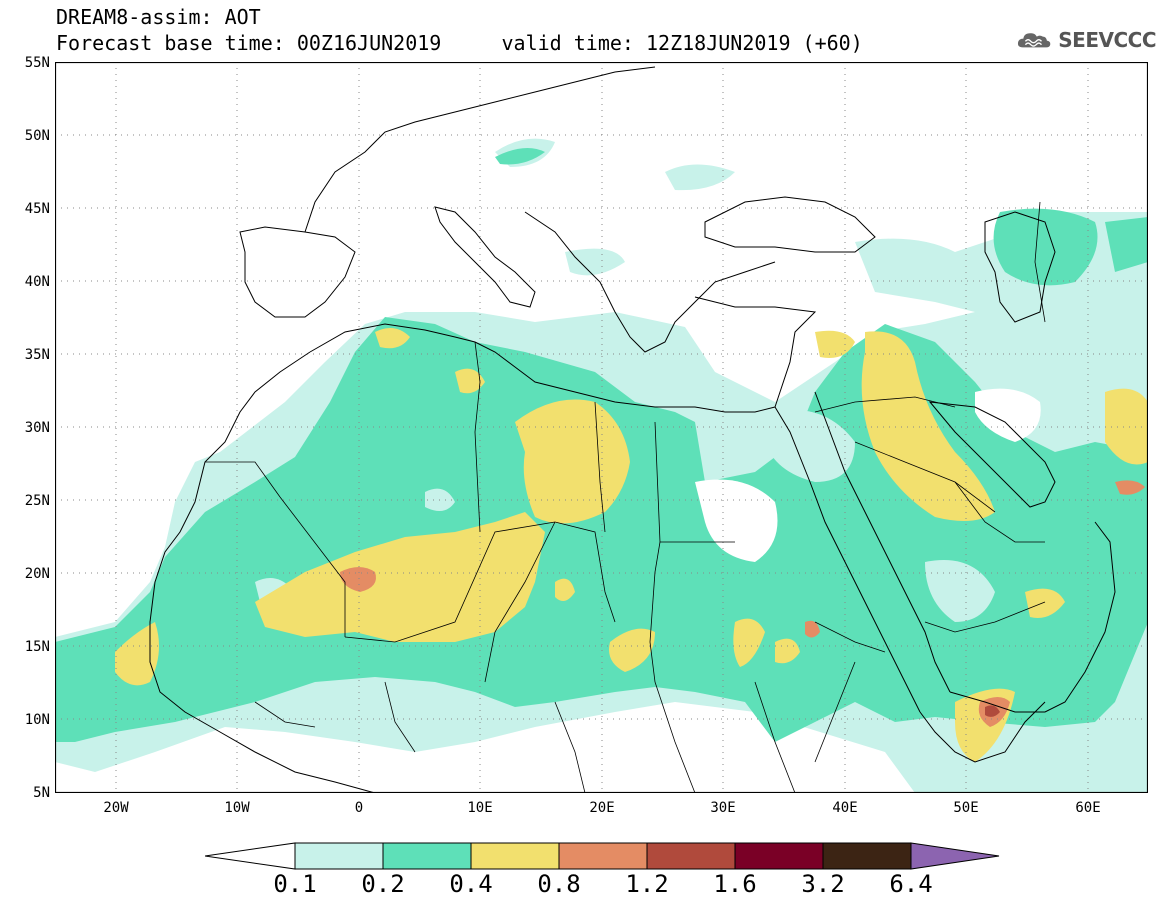 This screenshot has height=905, width=1165. I want to click on seevccc-logo: SEEVCCC, so click(1086, 40).